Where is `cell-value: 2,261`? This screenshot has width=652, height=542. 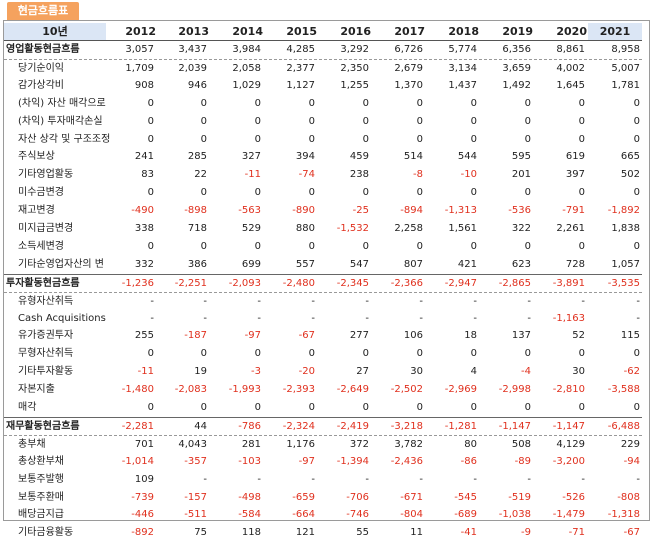
cell-value: 2,261 is located at coordinates (570, 228).